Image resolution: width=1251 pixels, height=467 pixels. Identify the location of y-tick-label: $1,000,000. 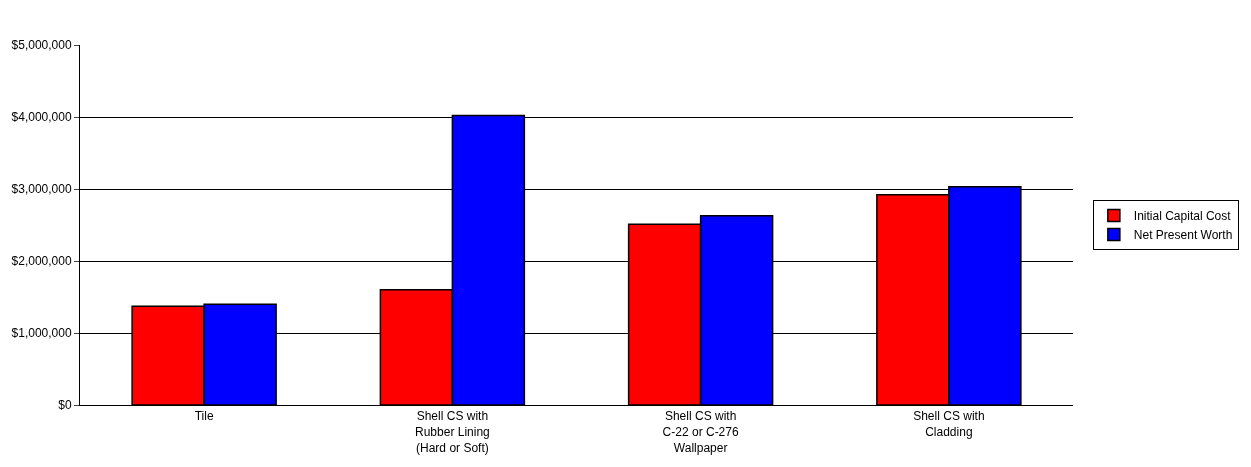
(41, 333).